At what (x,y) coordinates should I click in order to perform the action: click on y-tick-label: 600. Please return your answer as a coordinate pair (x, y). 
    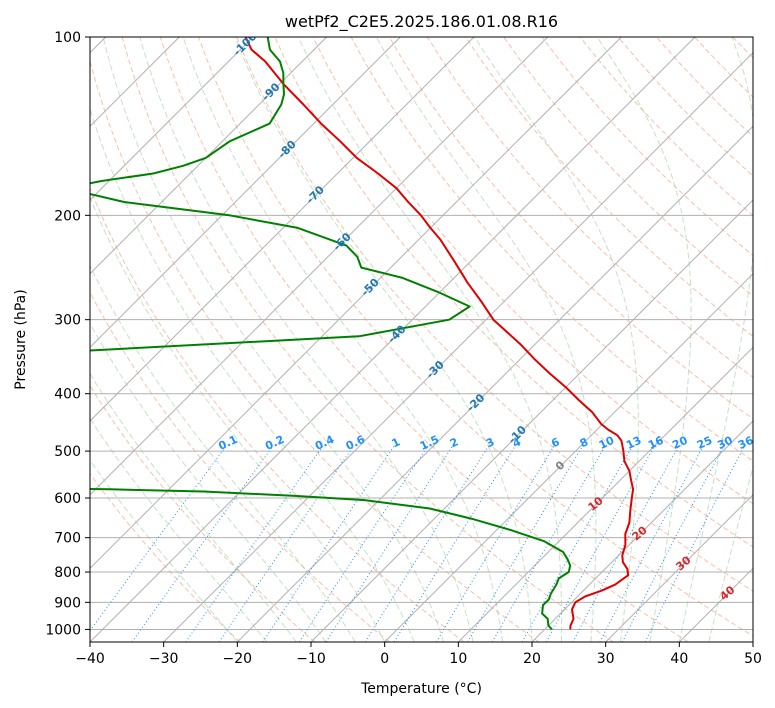
    Looking at the image, I should click on (67, 499).